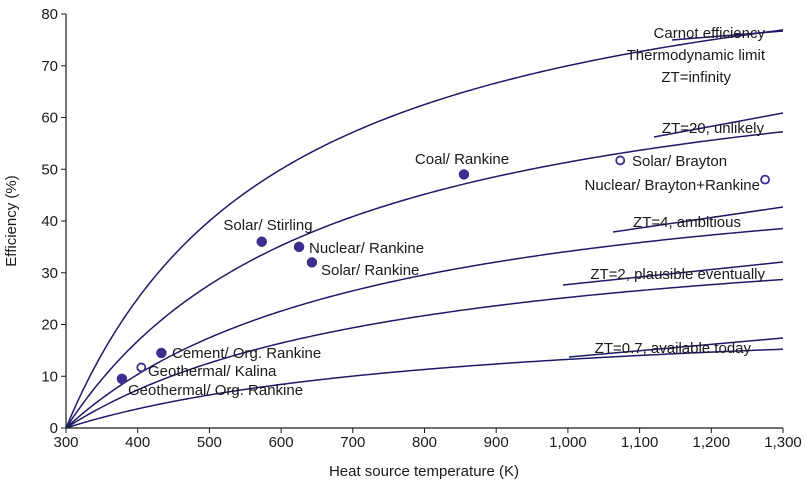  I want to click on x-tick-label: 1,300, so click(783, 442).